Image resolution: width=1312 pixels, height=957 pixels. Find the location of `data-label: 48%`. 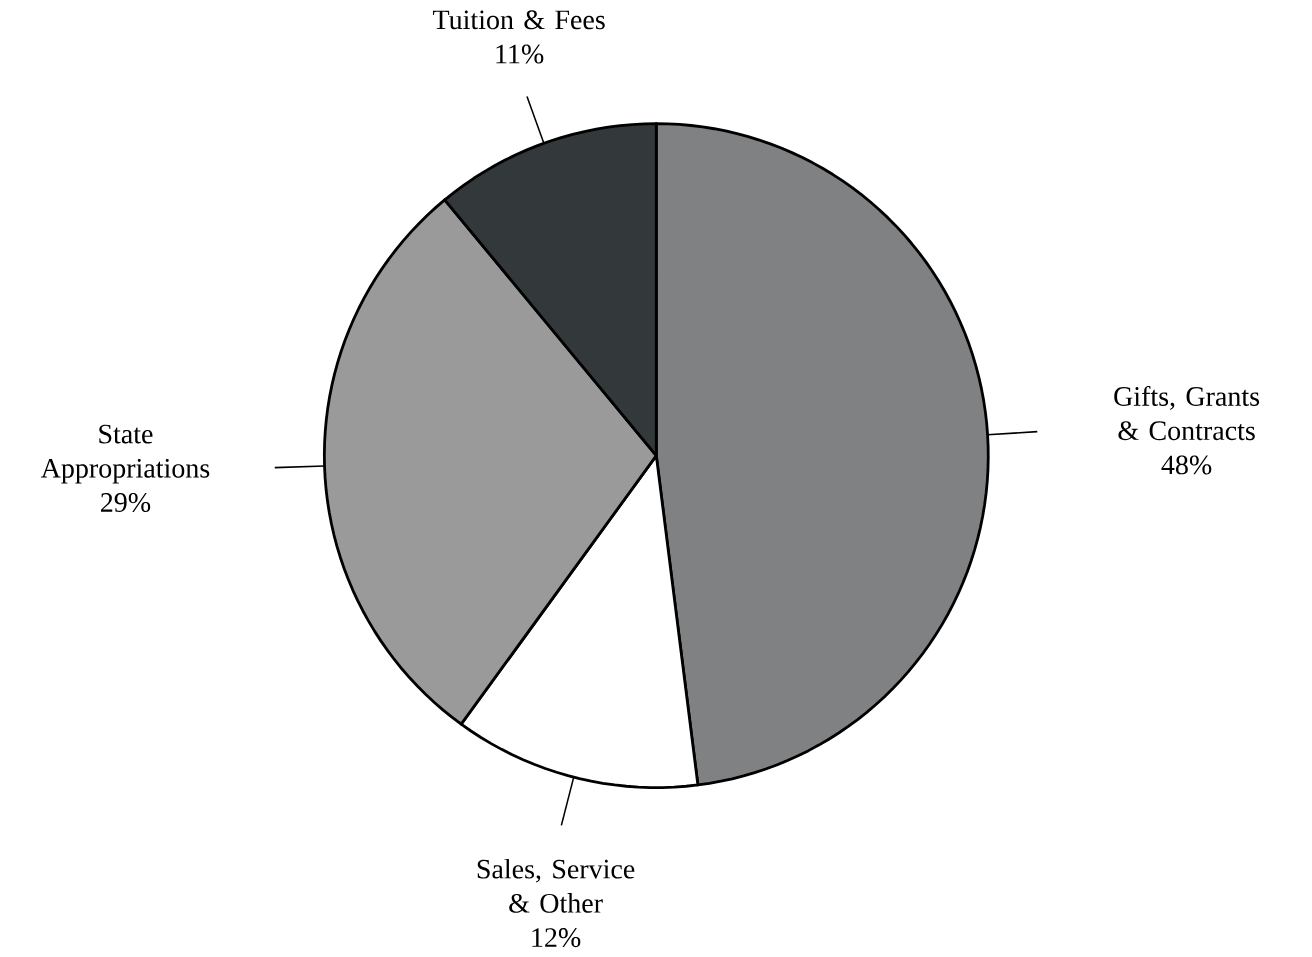

data-label: 48% is located at coordinates (1186, 465).